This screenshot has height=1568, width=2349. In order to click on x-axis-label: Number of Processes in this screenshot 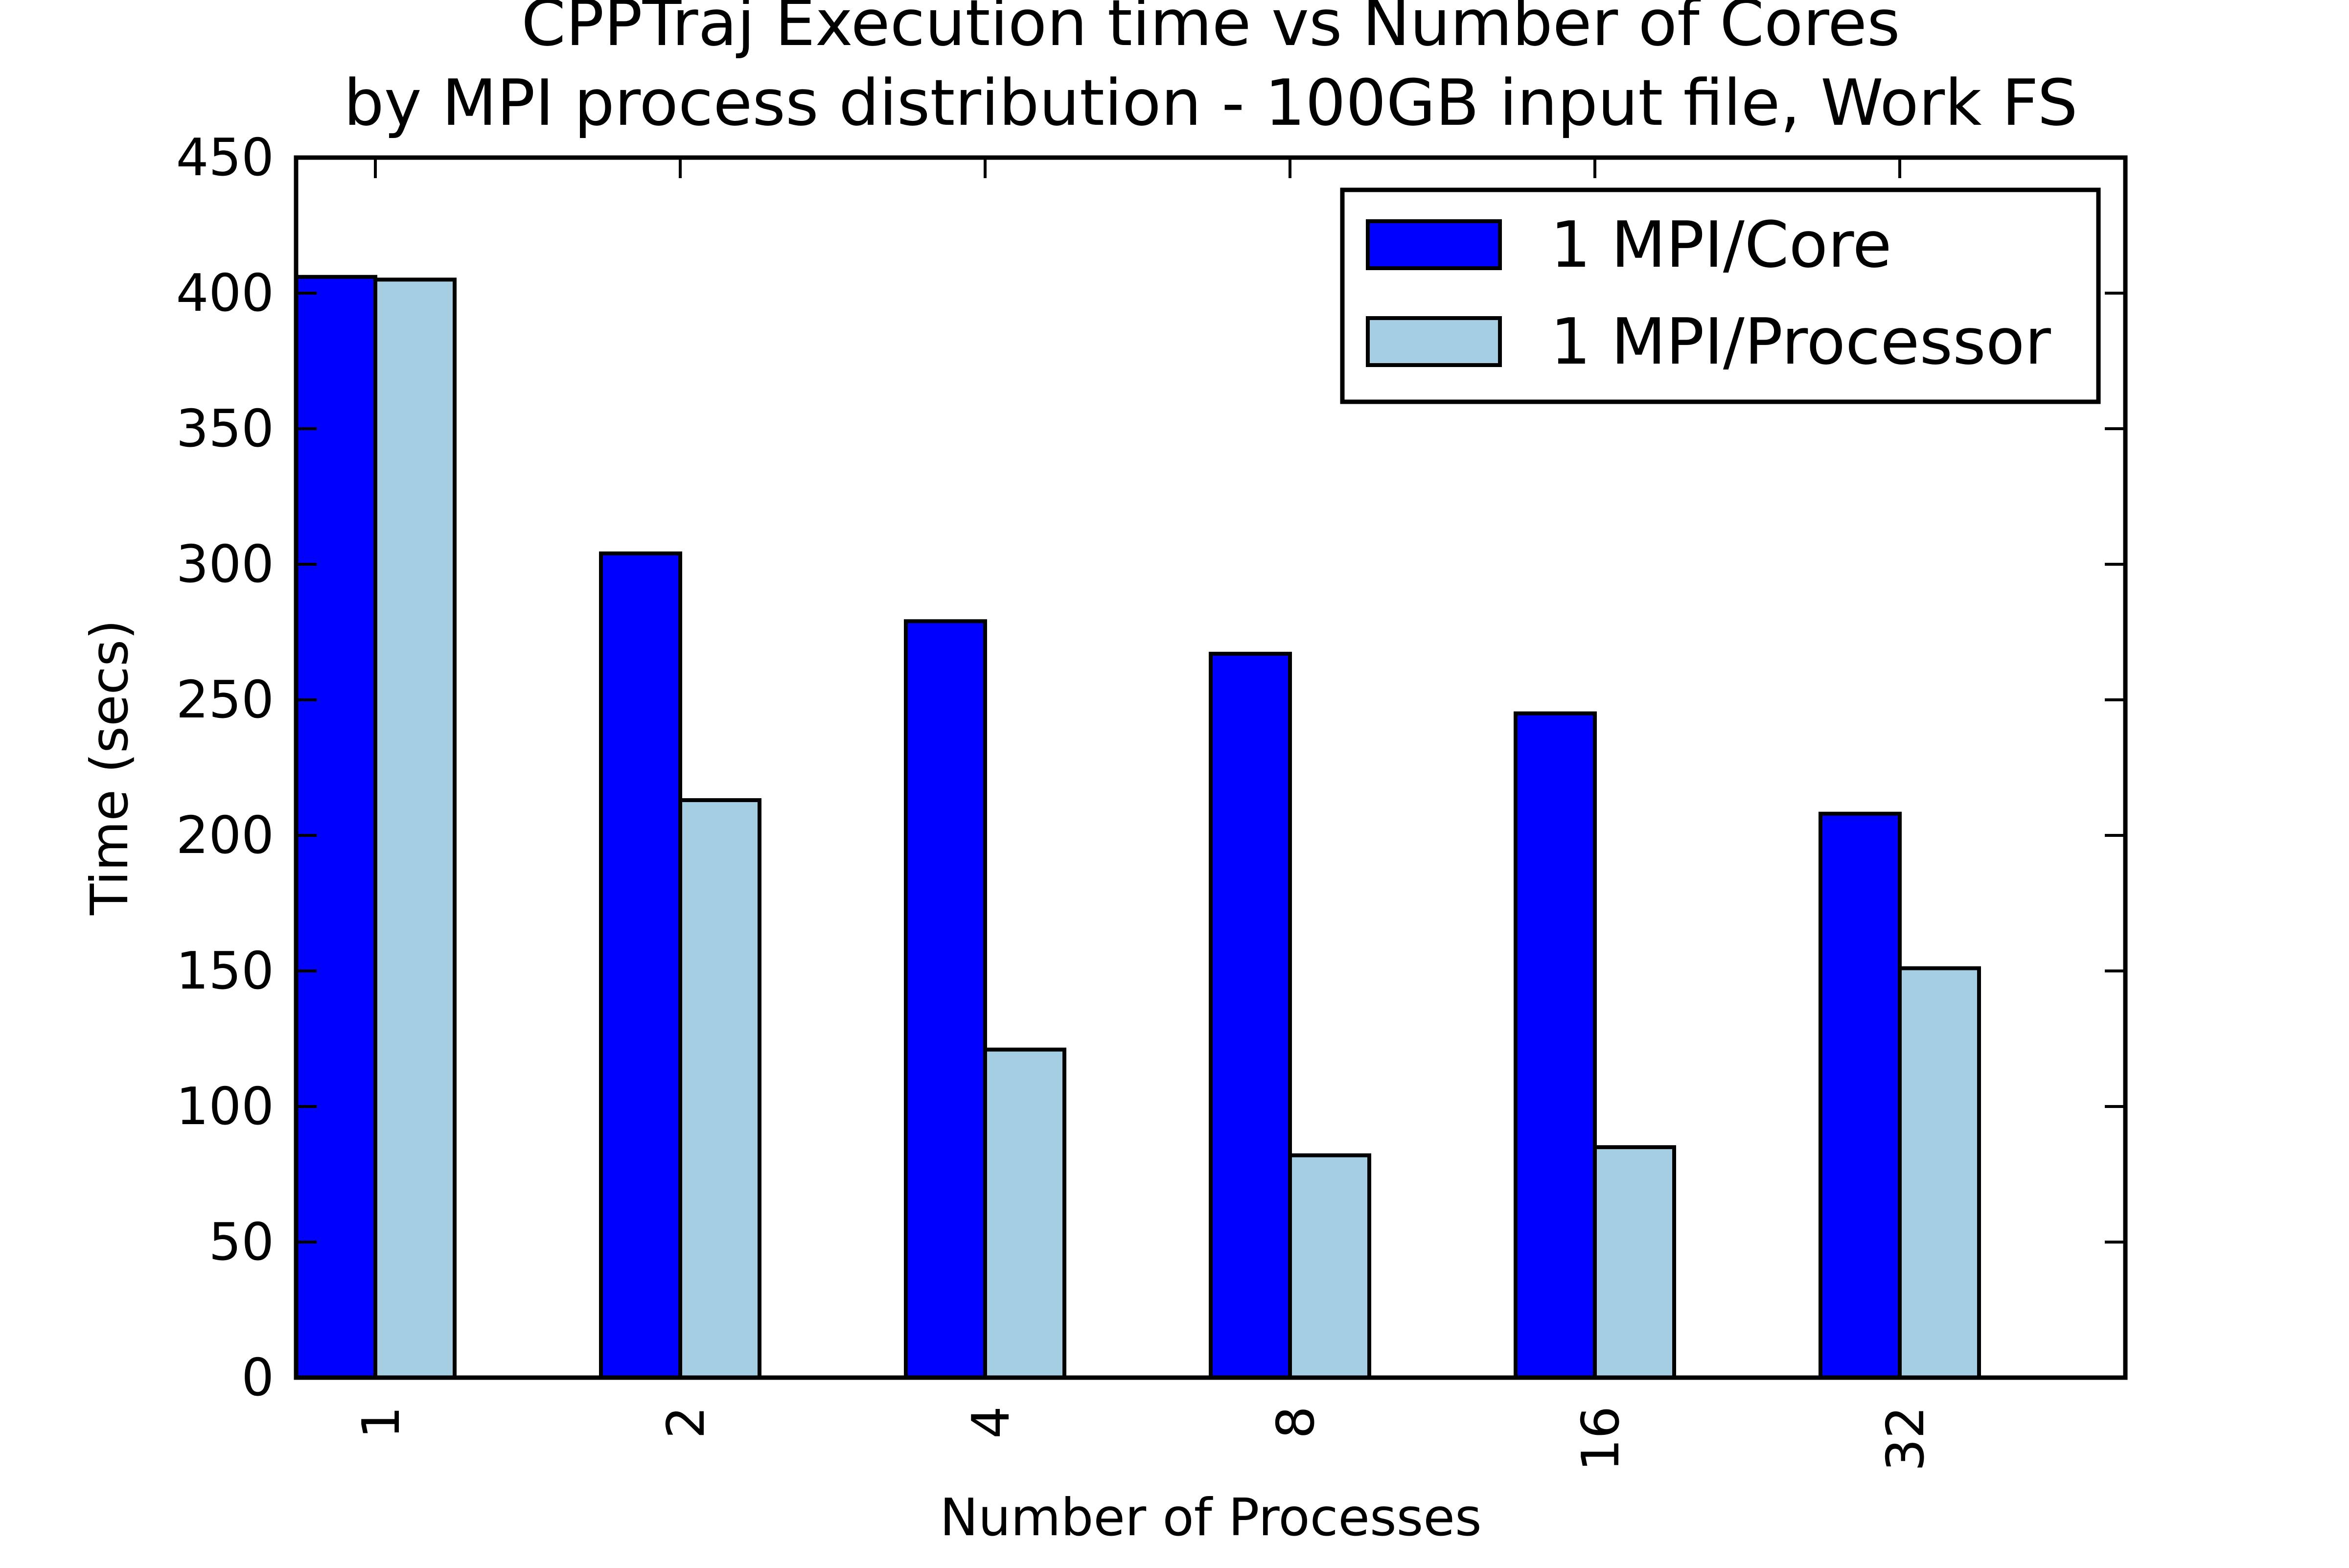, I will do `click(1210, 1517)`.